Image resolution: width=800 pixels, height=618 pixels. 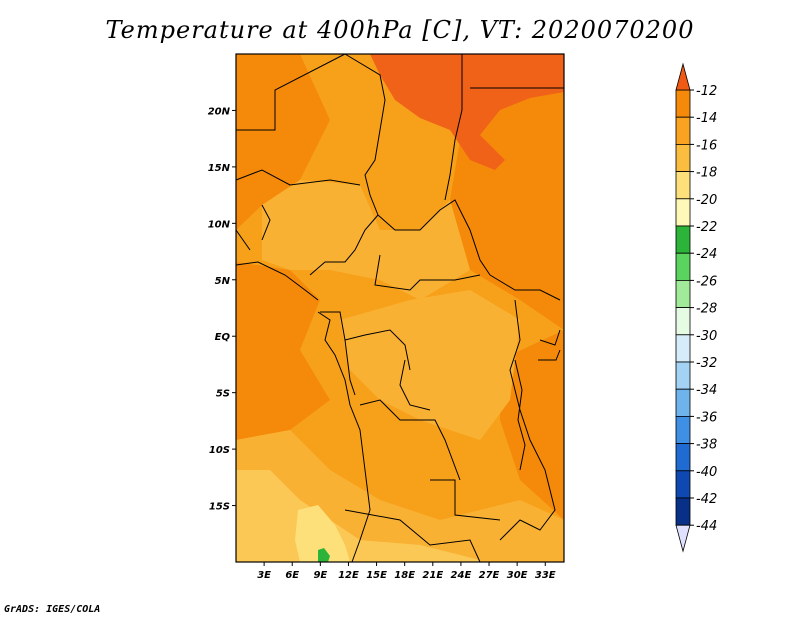 What do you see at coordinates (292, 575) in the screenshot?
I see `lon-tick-label: 6E` at bounding box center [292, 575].